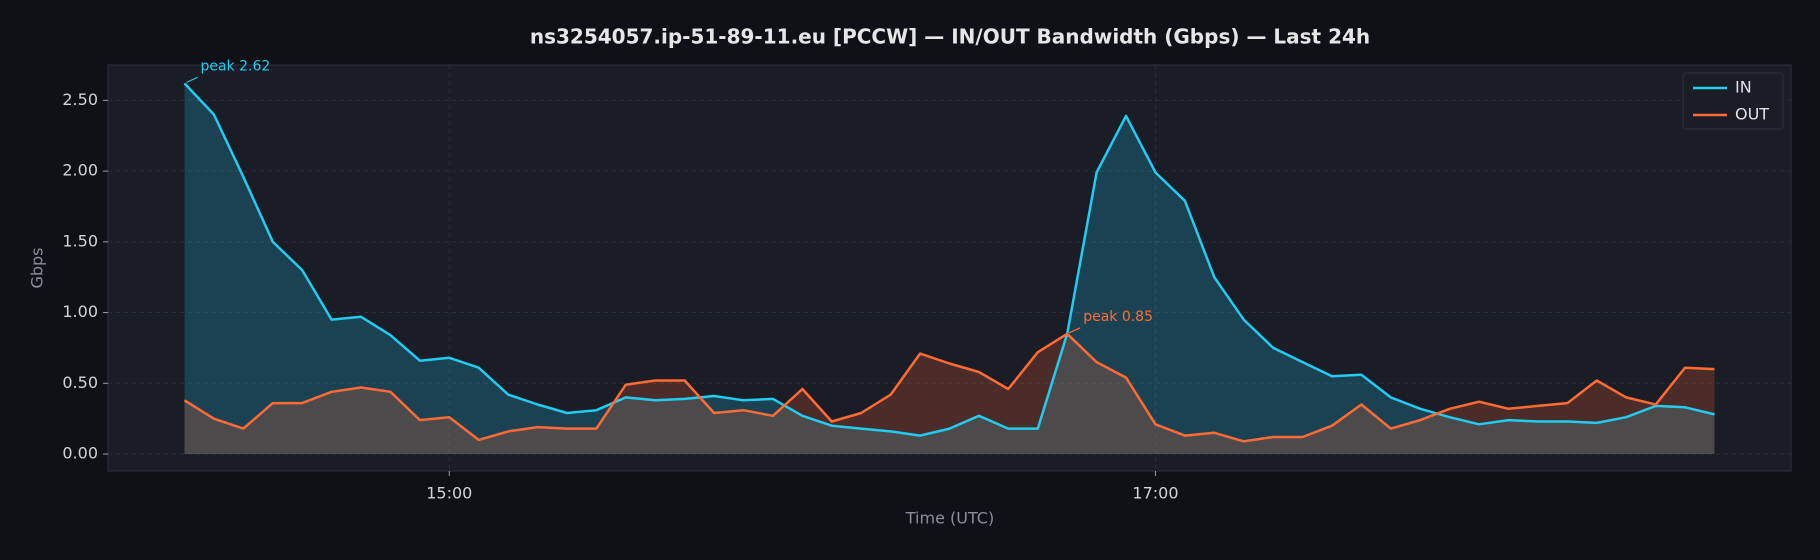 This screenshot has height=560, width=1820. Describe the element at coordinates (37, 267) in the screenshot. I see `y-axis-label: Gbps` at that location.